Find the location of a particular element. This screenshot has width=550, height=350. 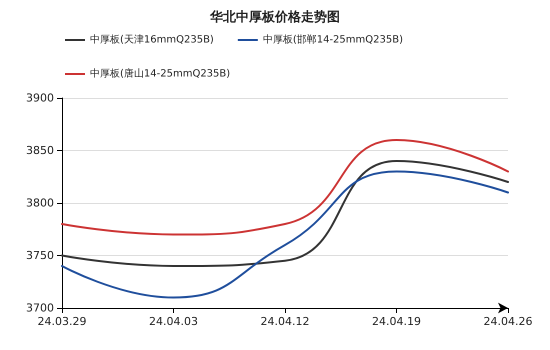

x-tick-label: 24.04.03 is located at coordinates (173, 321).